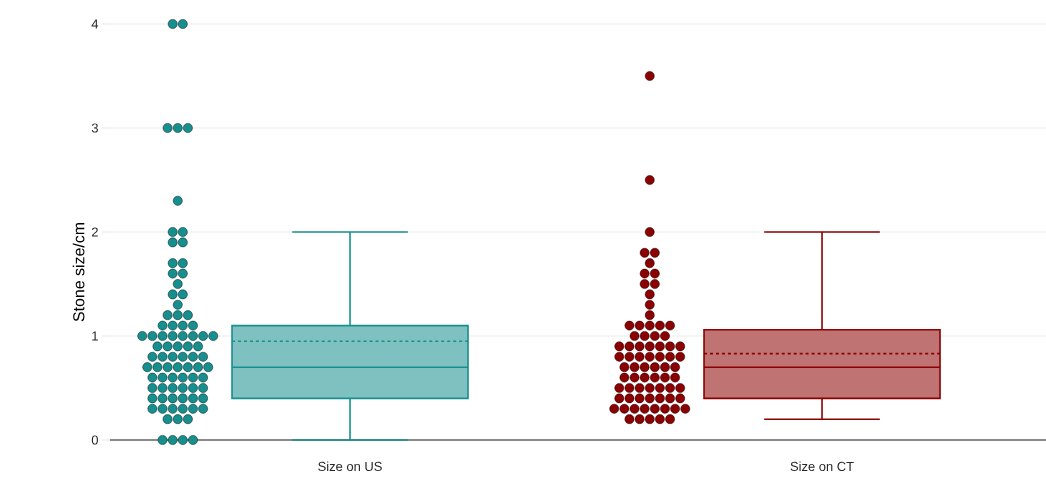 The image size is (1046, 494). Describe the element at coordinates (94, 128) in the screenshot. I see `y-tick-label: 3` at that location.